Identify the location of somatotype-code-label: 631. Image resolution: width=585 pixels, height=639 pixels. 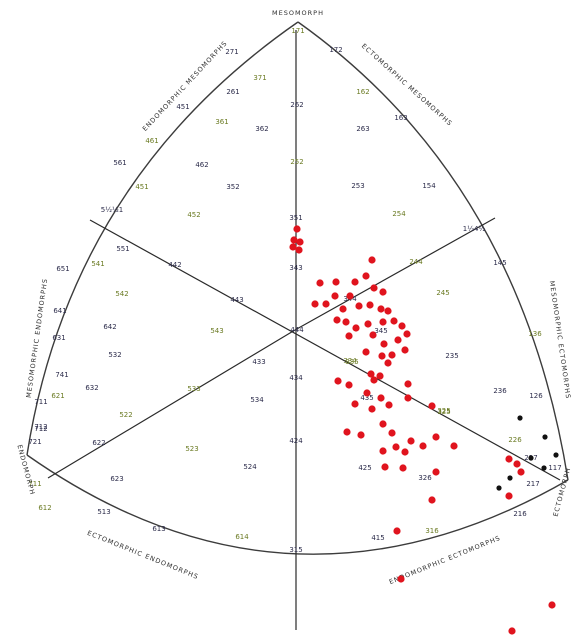
(58, 338).